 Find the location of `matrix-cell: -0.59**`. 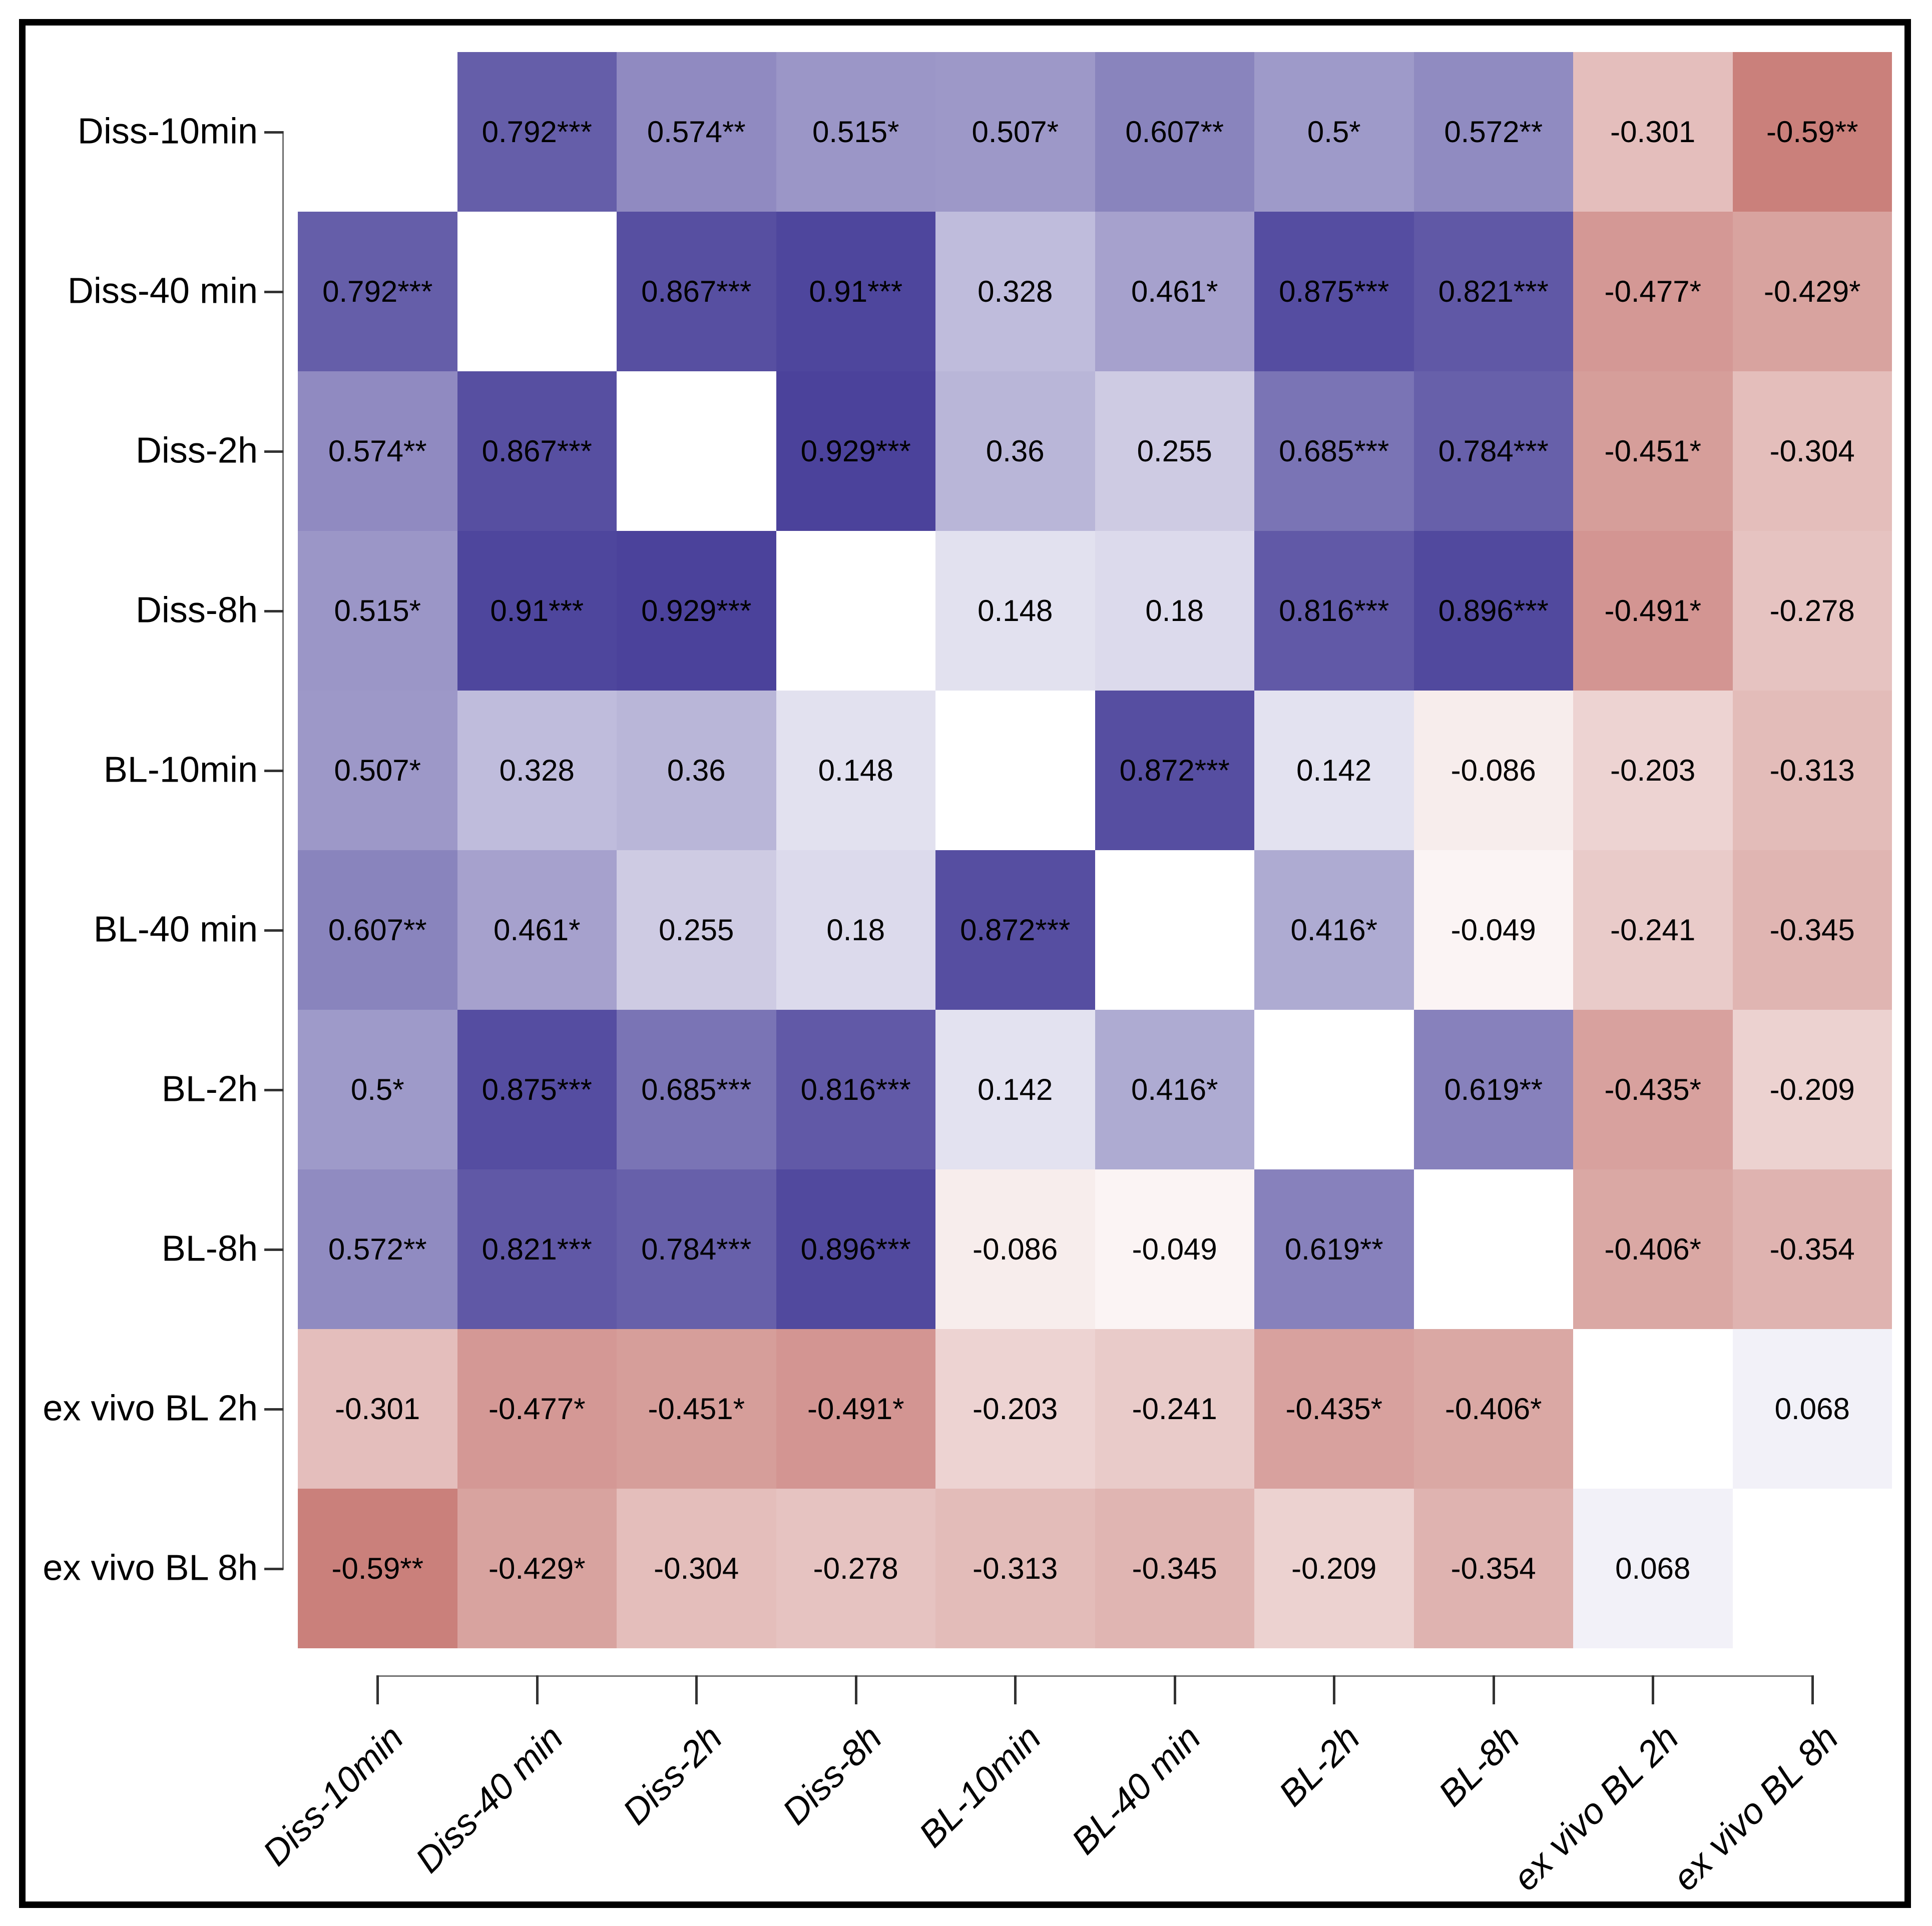

matrix-cell: -0.59** is located at coordinates (377, 1568).